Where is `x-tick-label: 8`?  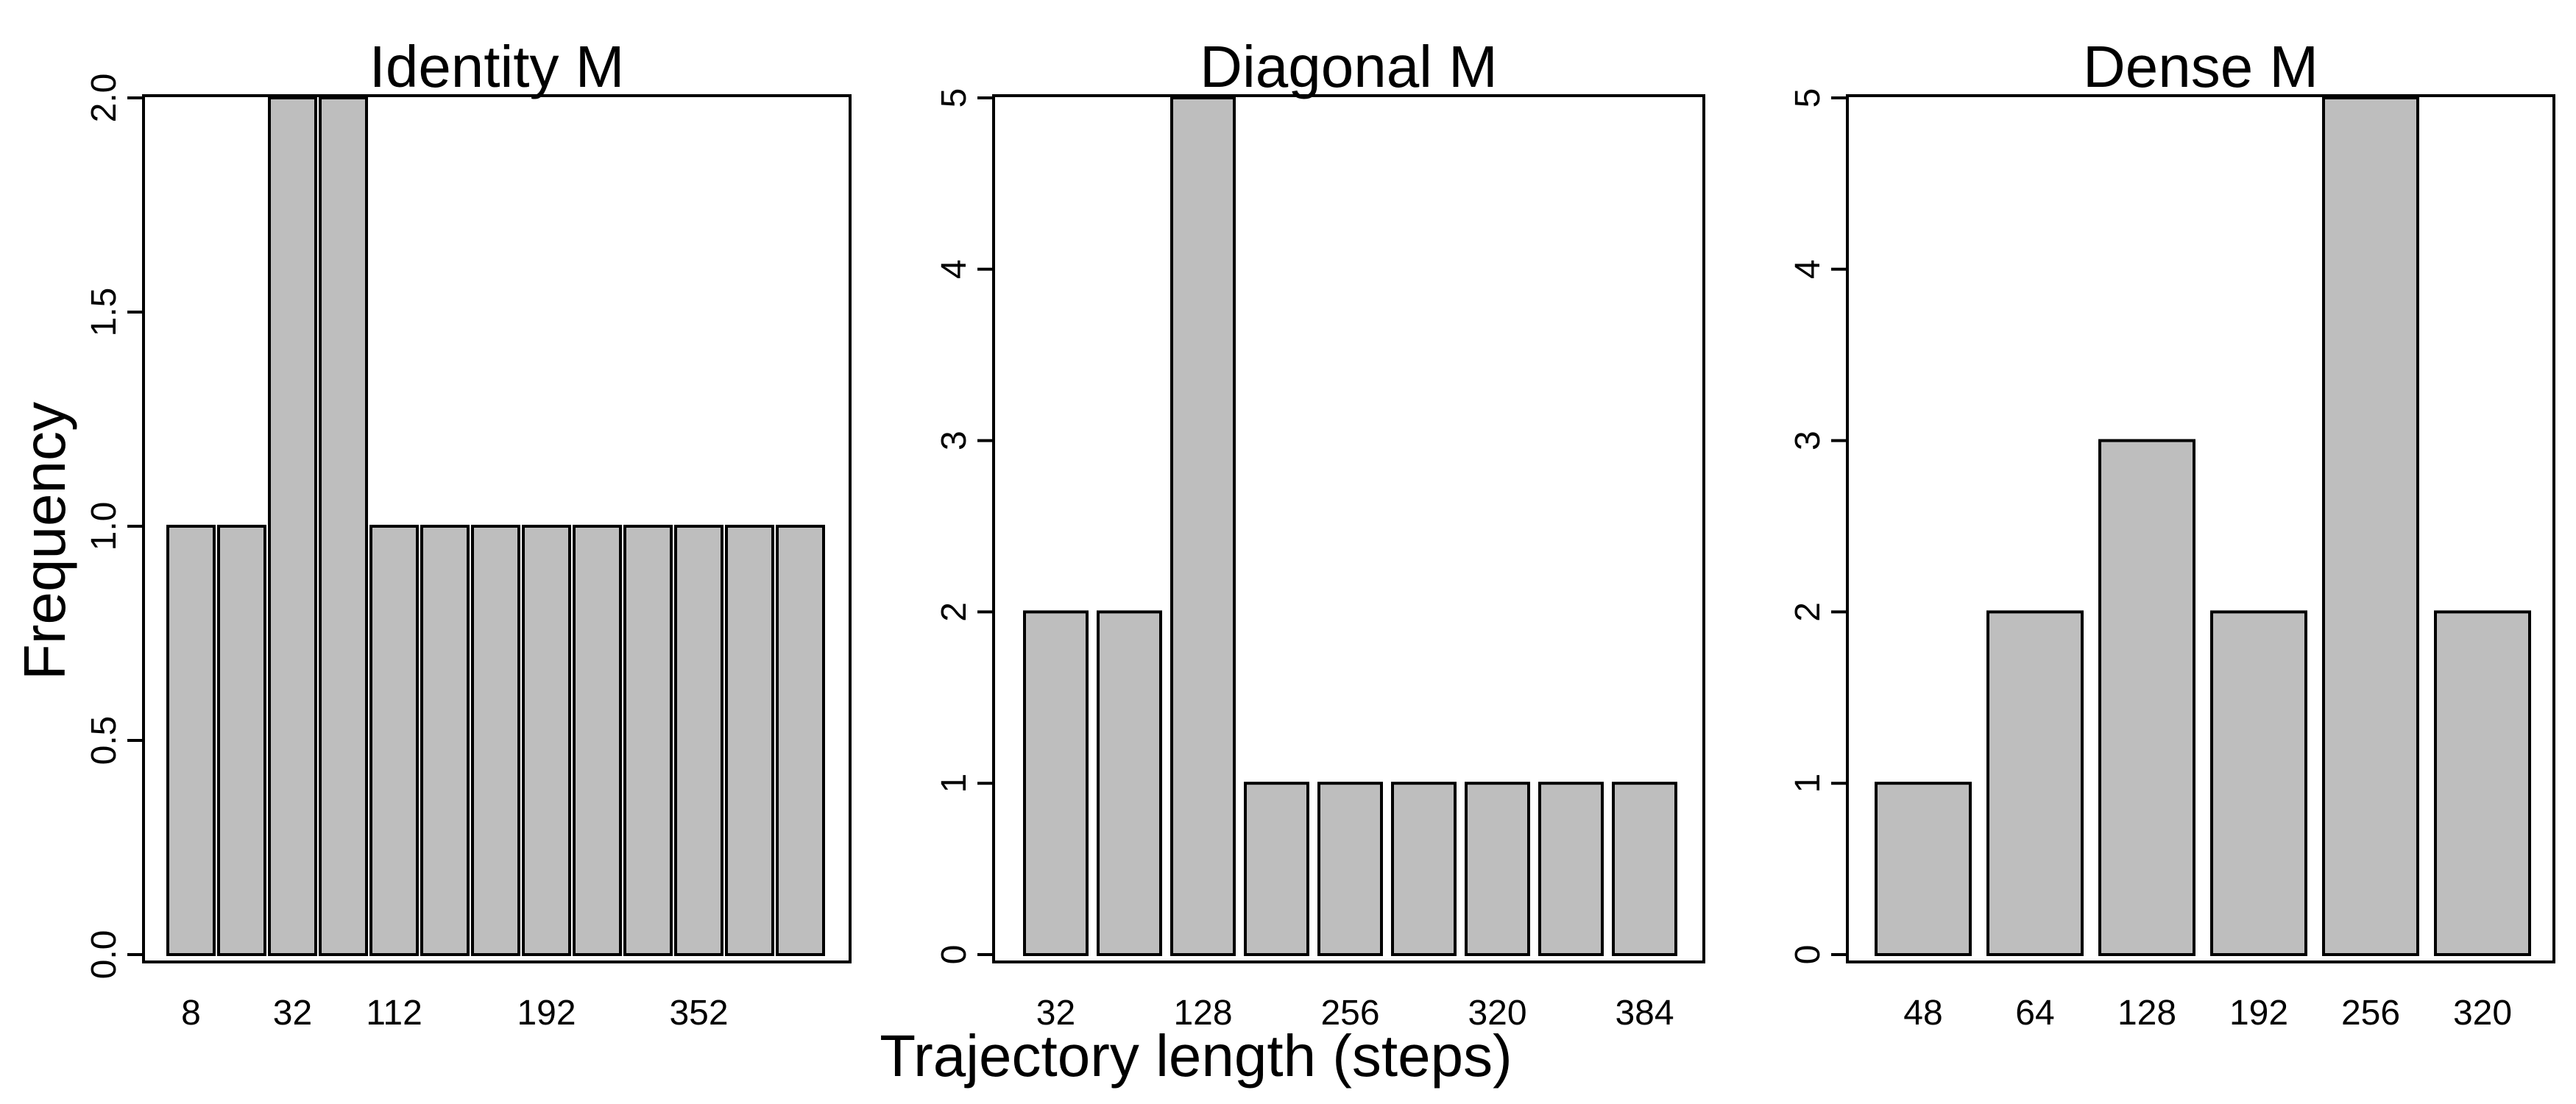 x-tick-label: 8 is located at coordinates (191, 1014).